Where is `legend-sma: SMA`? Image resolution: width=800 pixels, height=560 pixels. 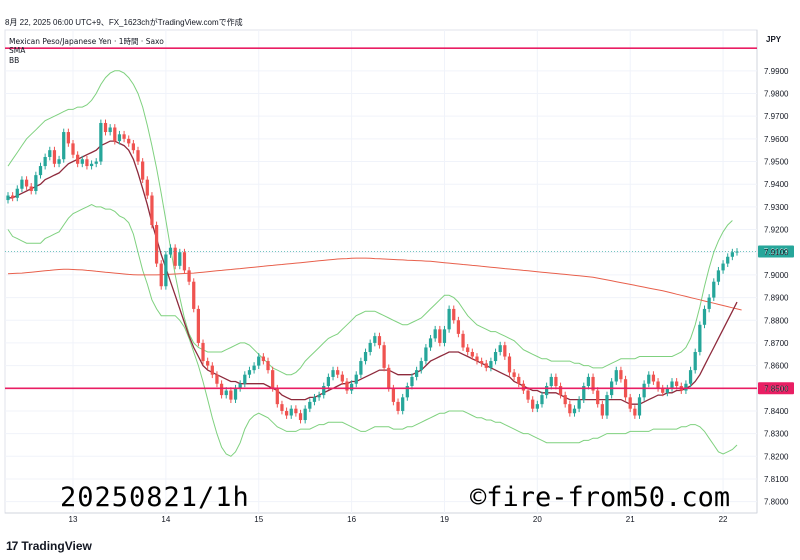 legend-sma: SMA is located at coordinates (17, 50).